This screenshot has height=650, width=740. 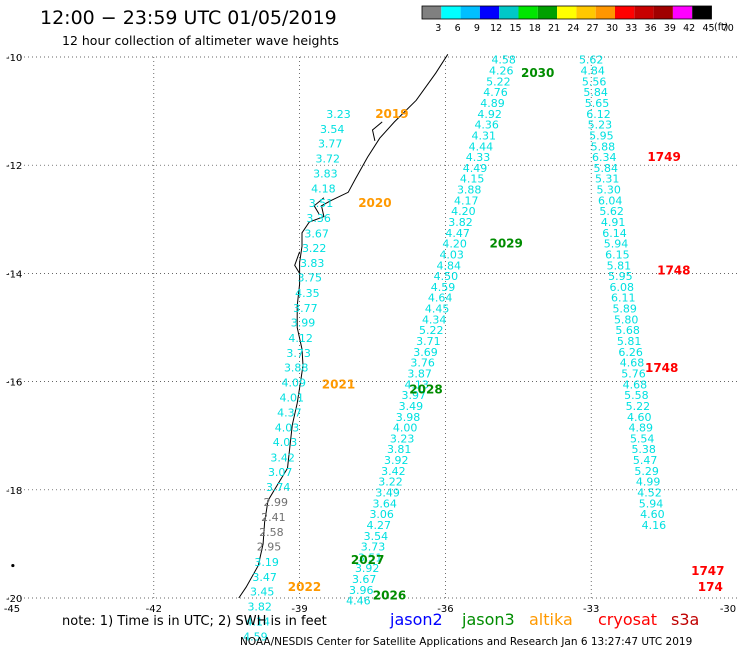 What do you see at coordinates (614, 233) in the screenshot?
I see `swh-value-label: 6.14` at bounding box center [614, 233].